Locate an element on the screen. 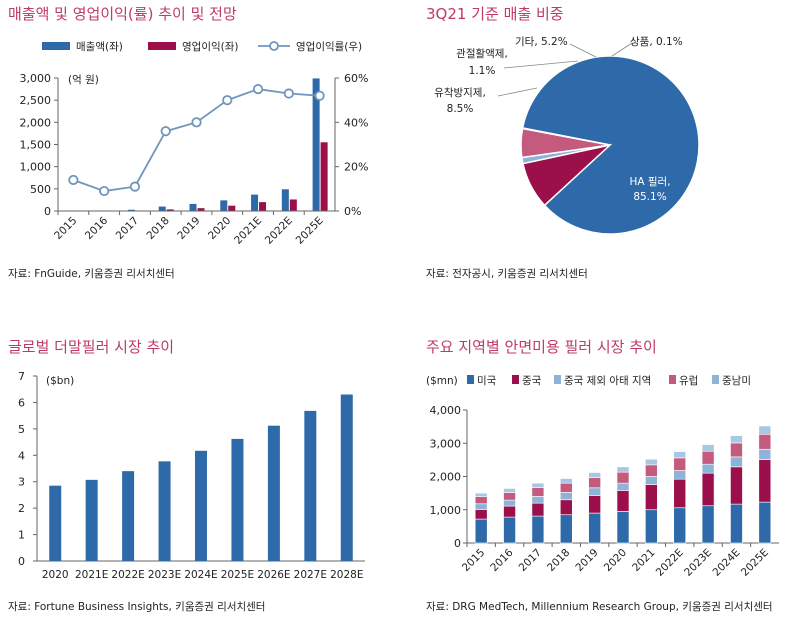  leader-goods is located at coordinates (622, 49).